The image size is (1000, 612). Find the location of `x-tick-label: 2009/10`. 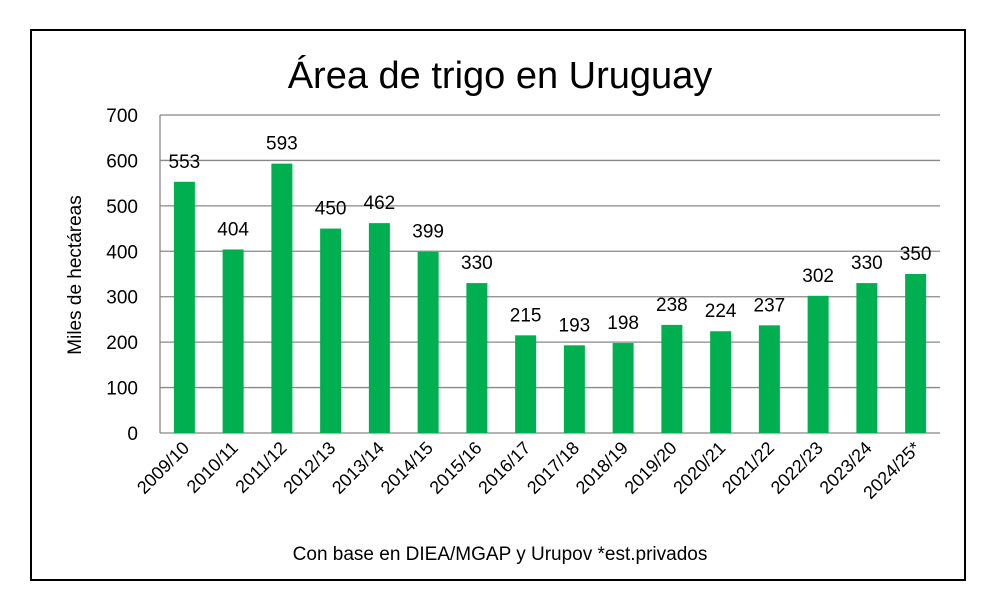

x-tick-label: 2009/10 is located at coordinates (163, 468).